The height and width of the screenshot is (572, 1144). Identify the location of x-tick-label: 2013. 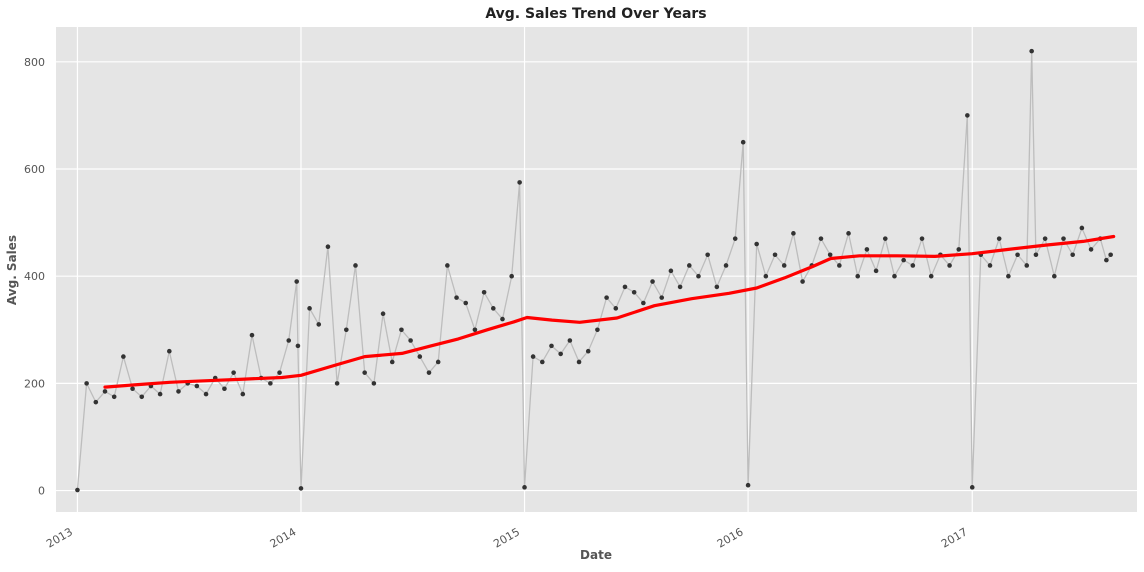
(59, 537).